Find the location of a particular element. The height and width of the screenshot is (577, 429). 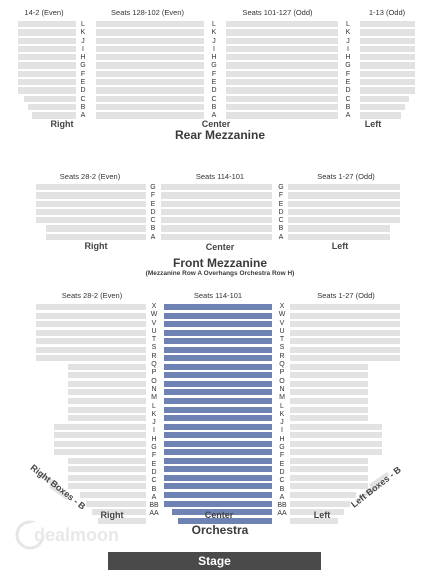

front-right-section is located at coordinates (344, 213).